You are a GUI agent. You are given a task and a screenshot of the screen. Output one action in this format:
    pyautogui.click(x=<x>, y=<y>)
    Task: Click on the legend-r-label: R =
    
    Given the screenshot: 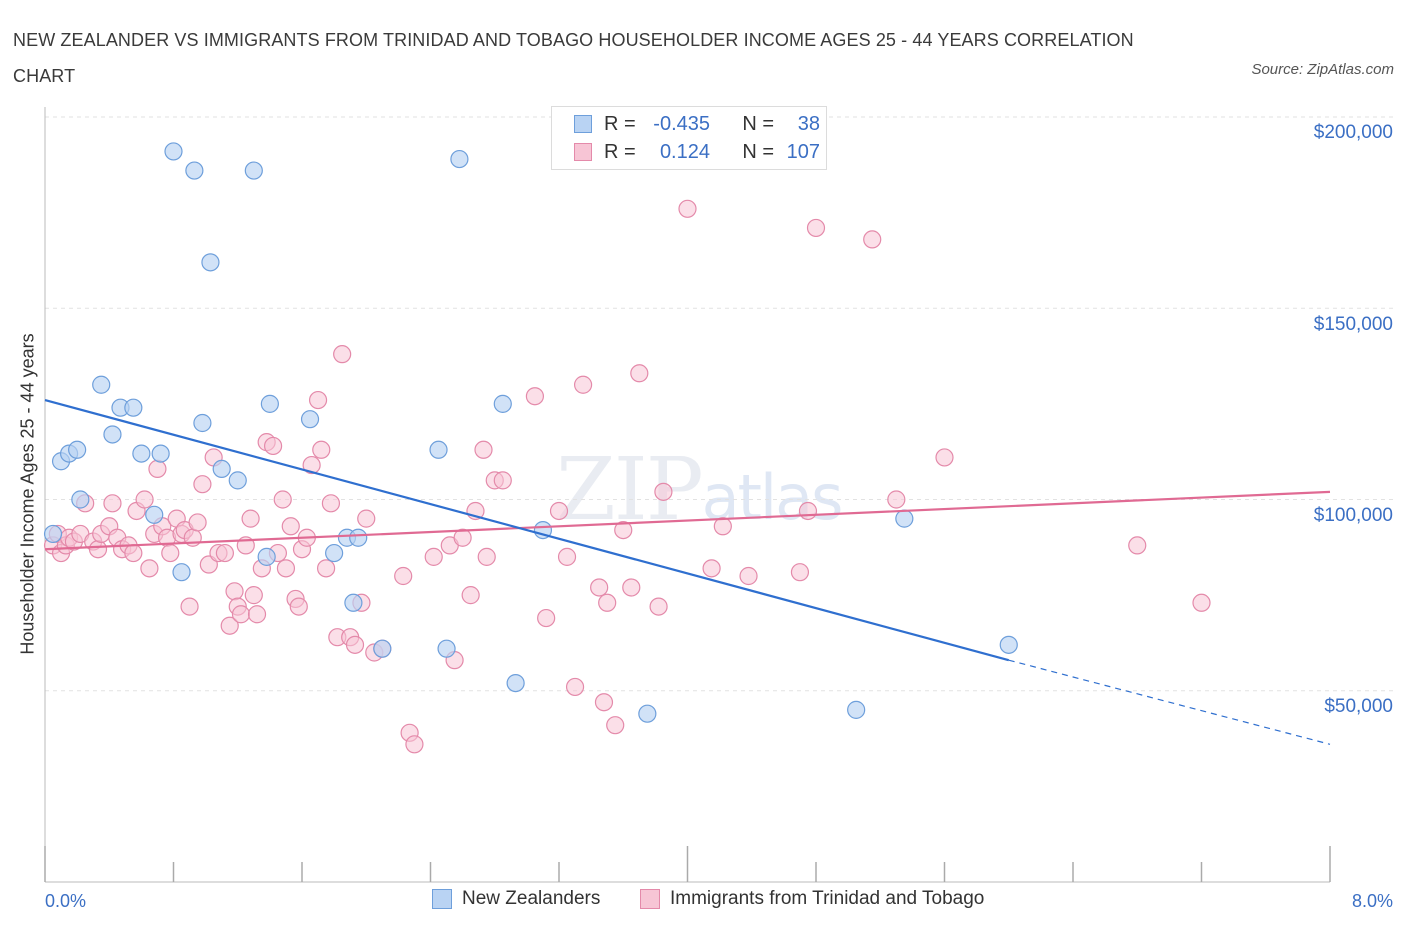 What is the action you would take?
    pyautogui.click(x=620, y=123)
    